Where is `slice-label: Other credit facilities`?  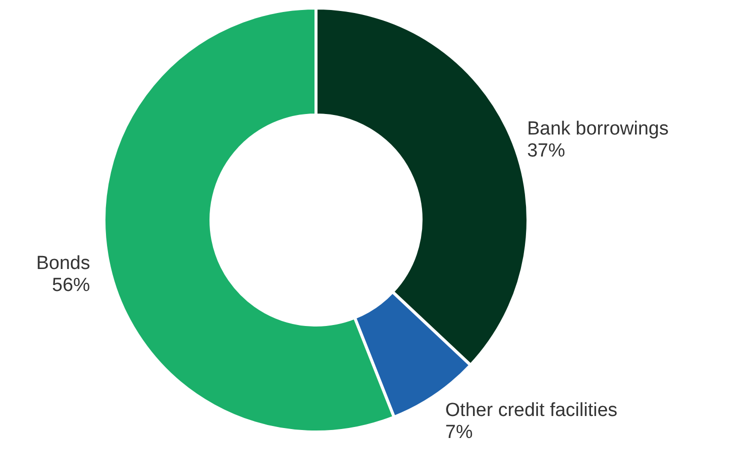
slice-label: Other credit facilities is located at coordinates (531, 411).